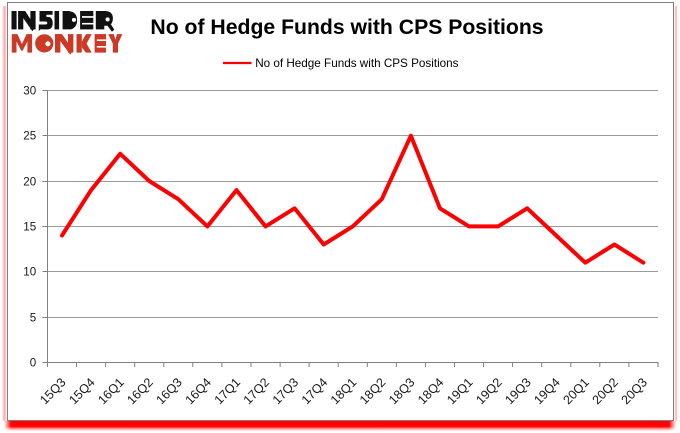 The image size is (680, 433). I want to click on svg-text: 19Q1, so click(459, 391).